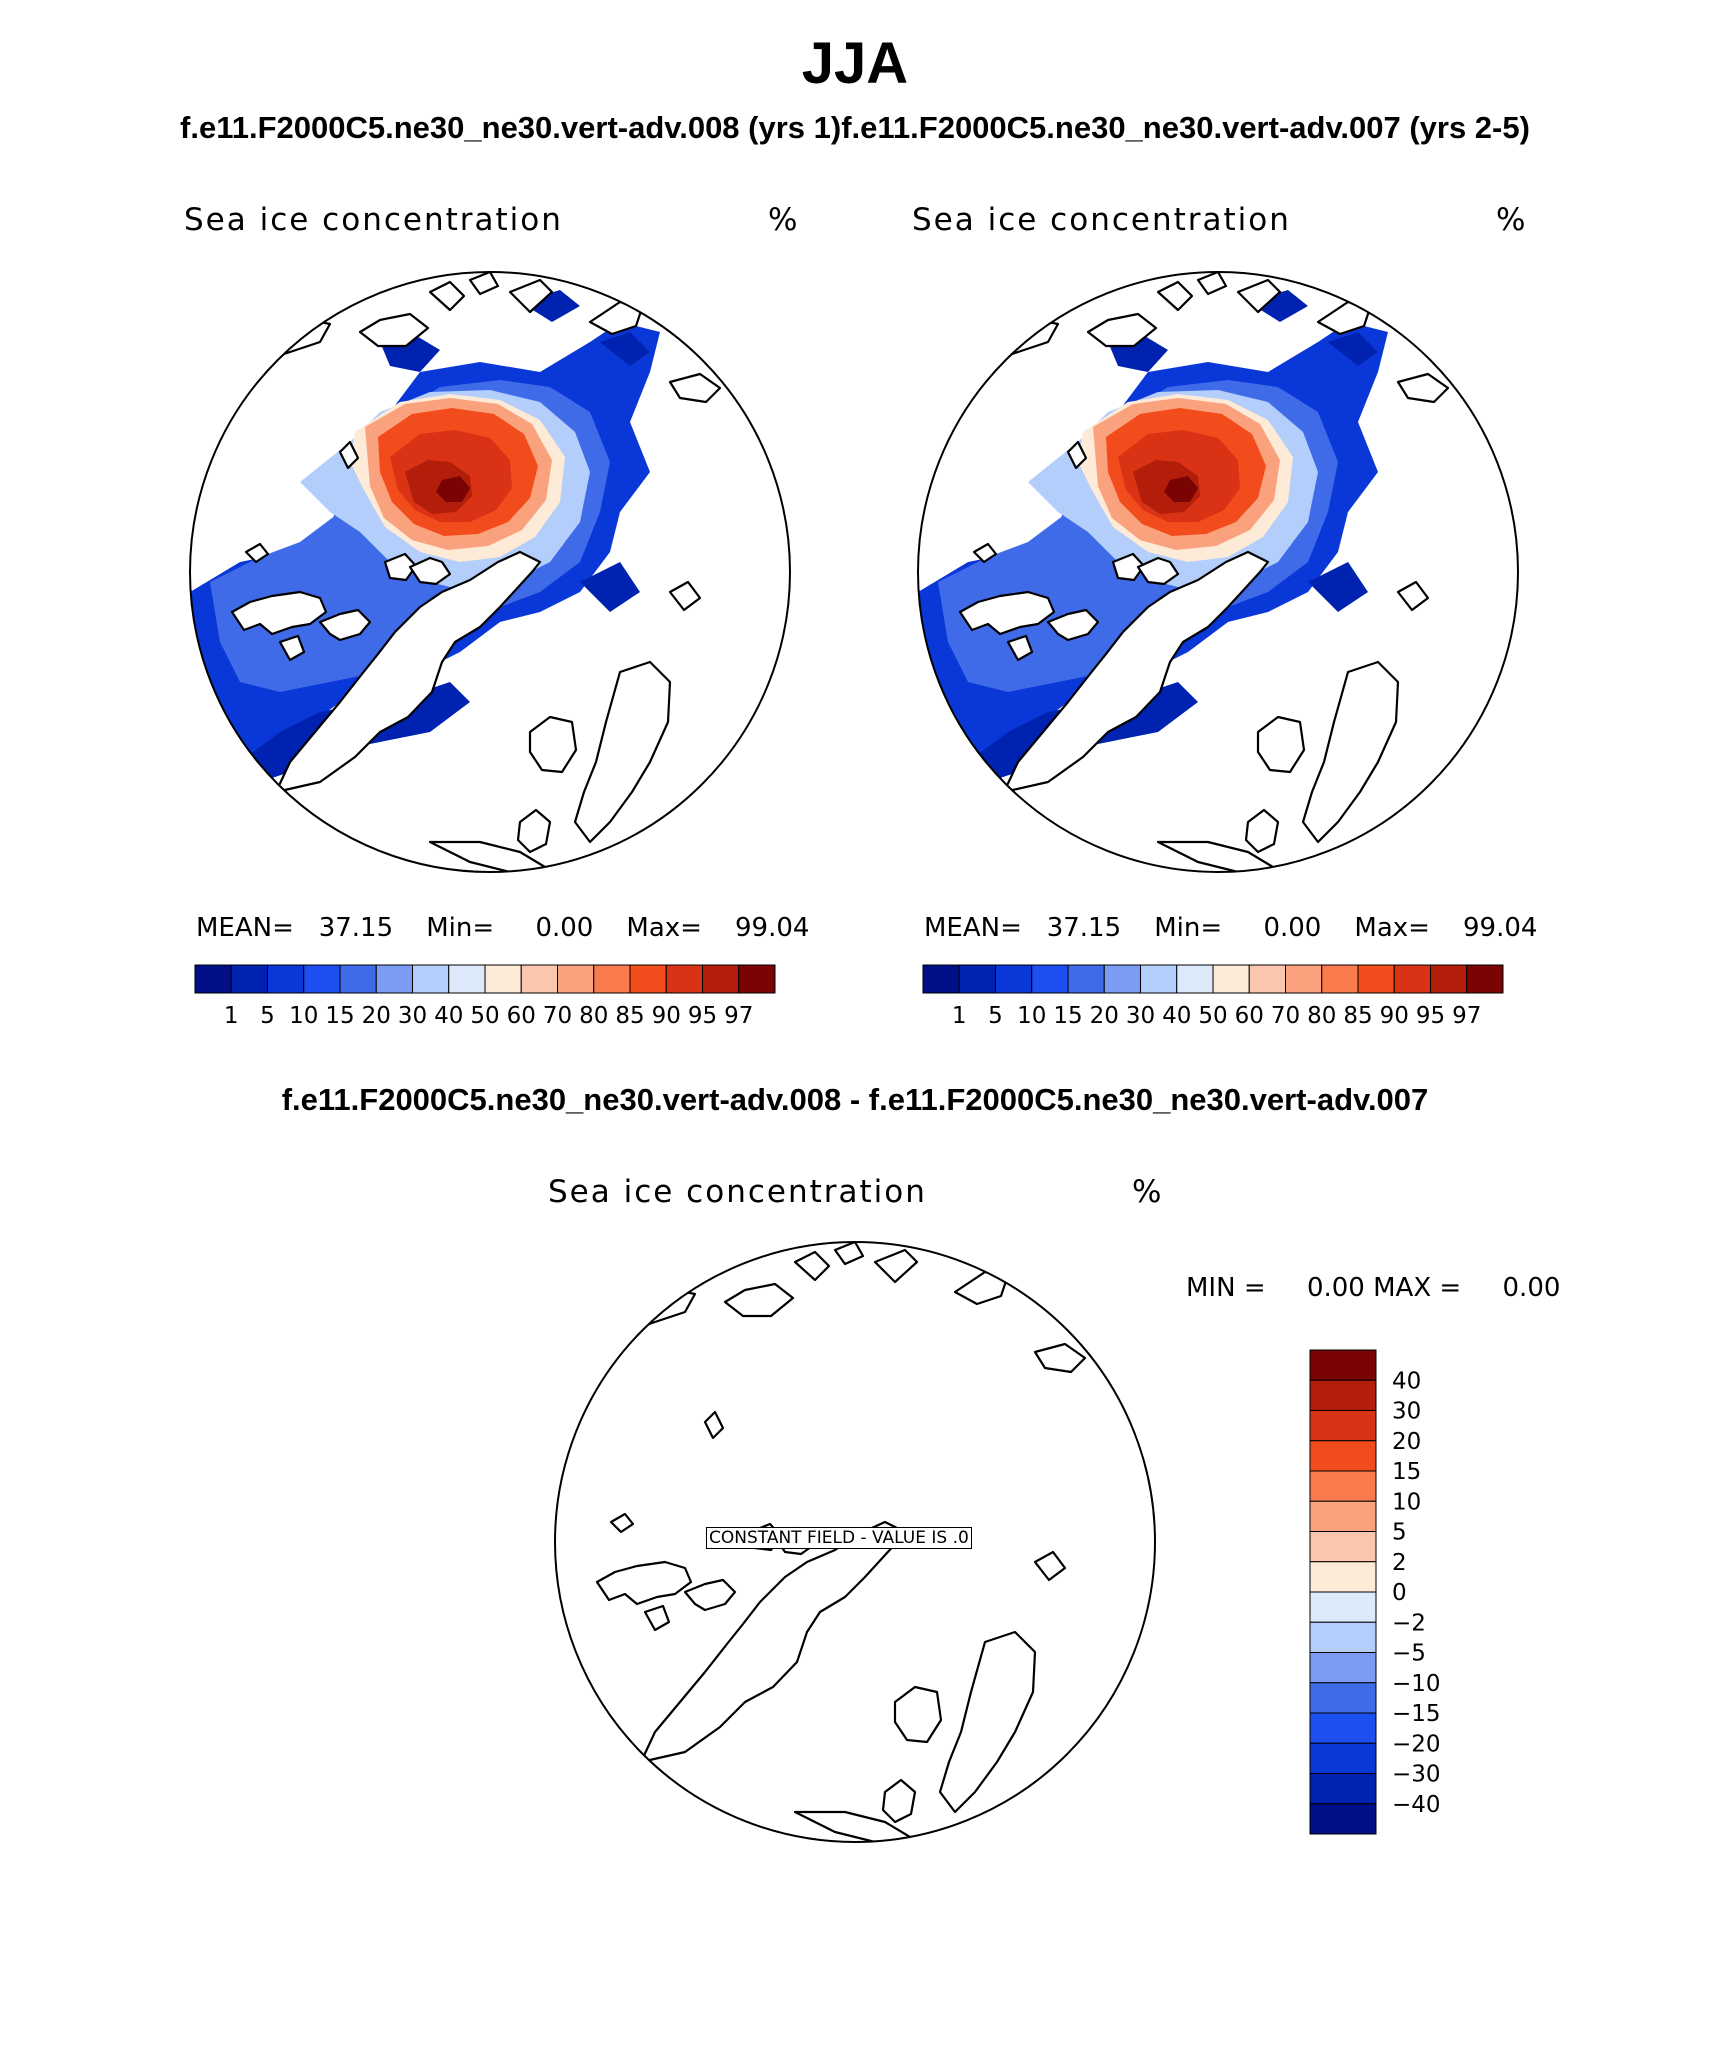 The height and width of the screenshot is (2061, 1710). I want to click on diff-variable-title: Sea ice concentration, so click(737, 1192).